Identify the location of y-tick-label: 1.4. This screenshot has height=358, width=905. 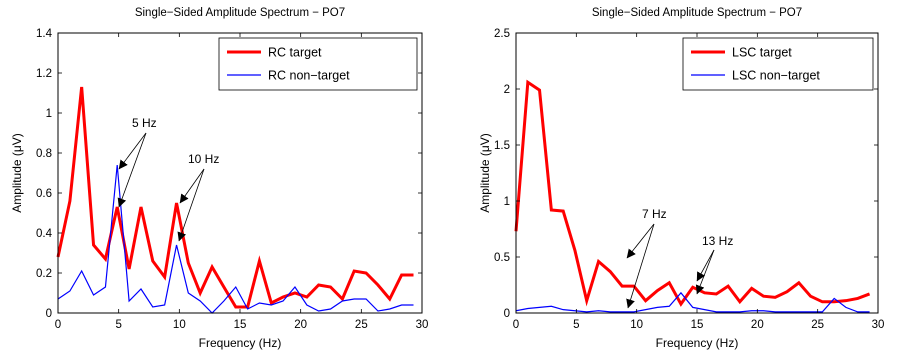
(44, 34).